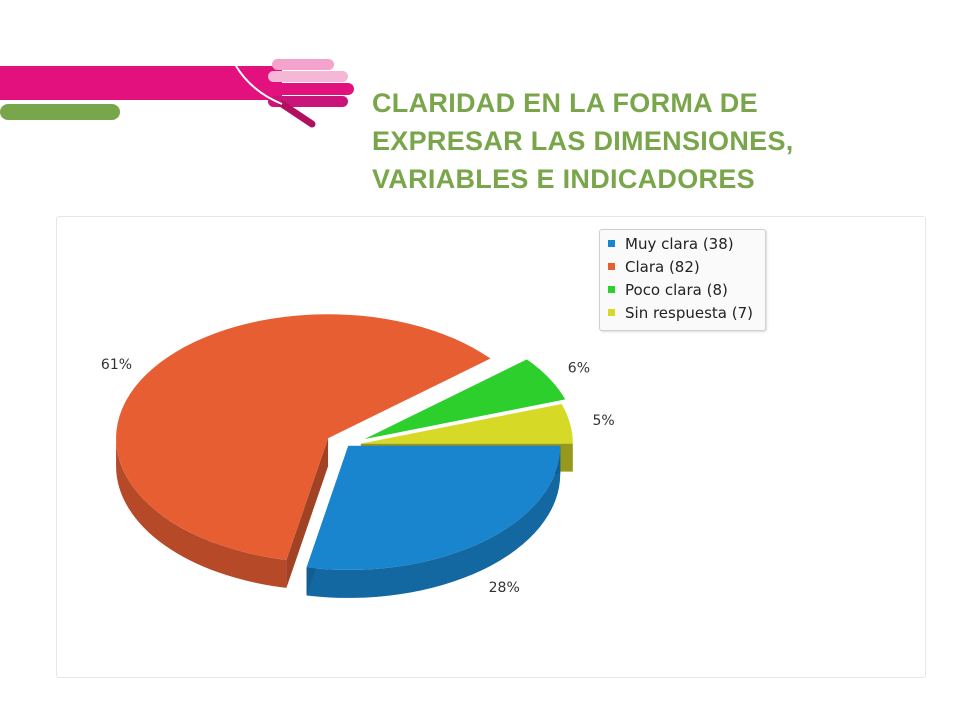 The image size is (960, 720). Describe the element at coordinates (294, 93) in the screenshot. I see `hand-logo` at that location.